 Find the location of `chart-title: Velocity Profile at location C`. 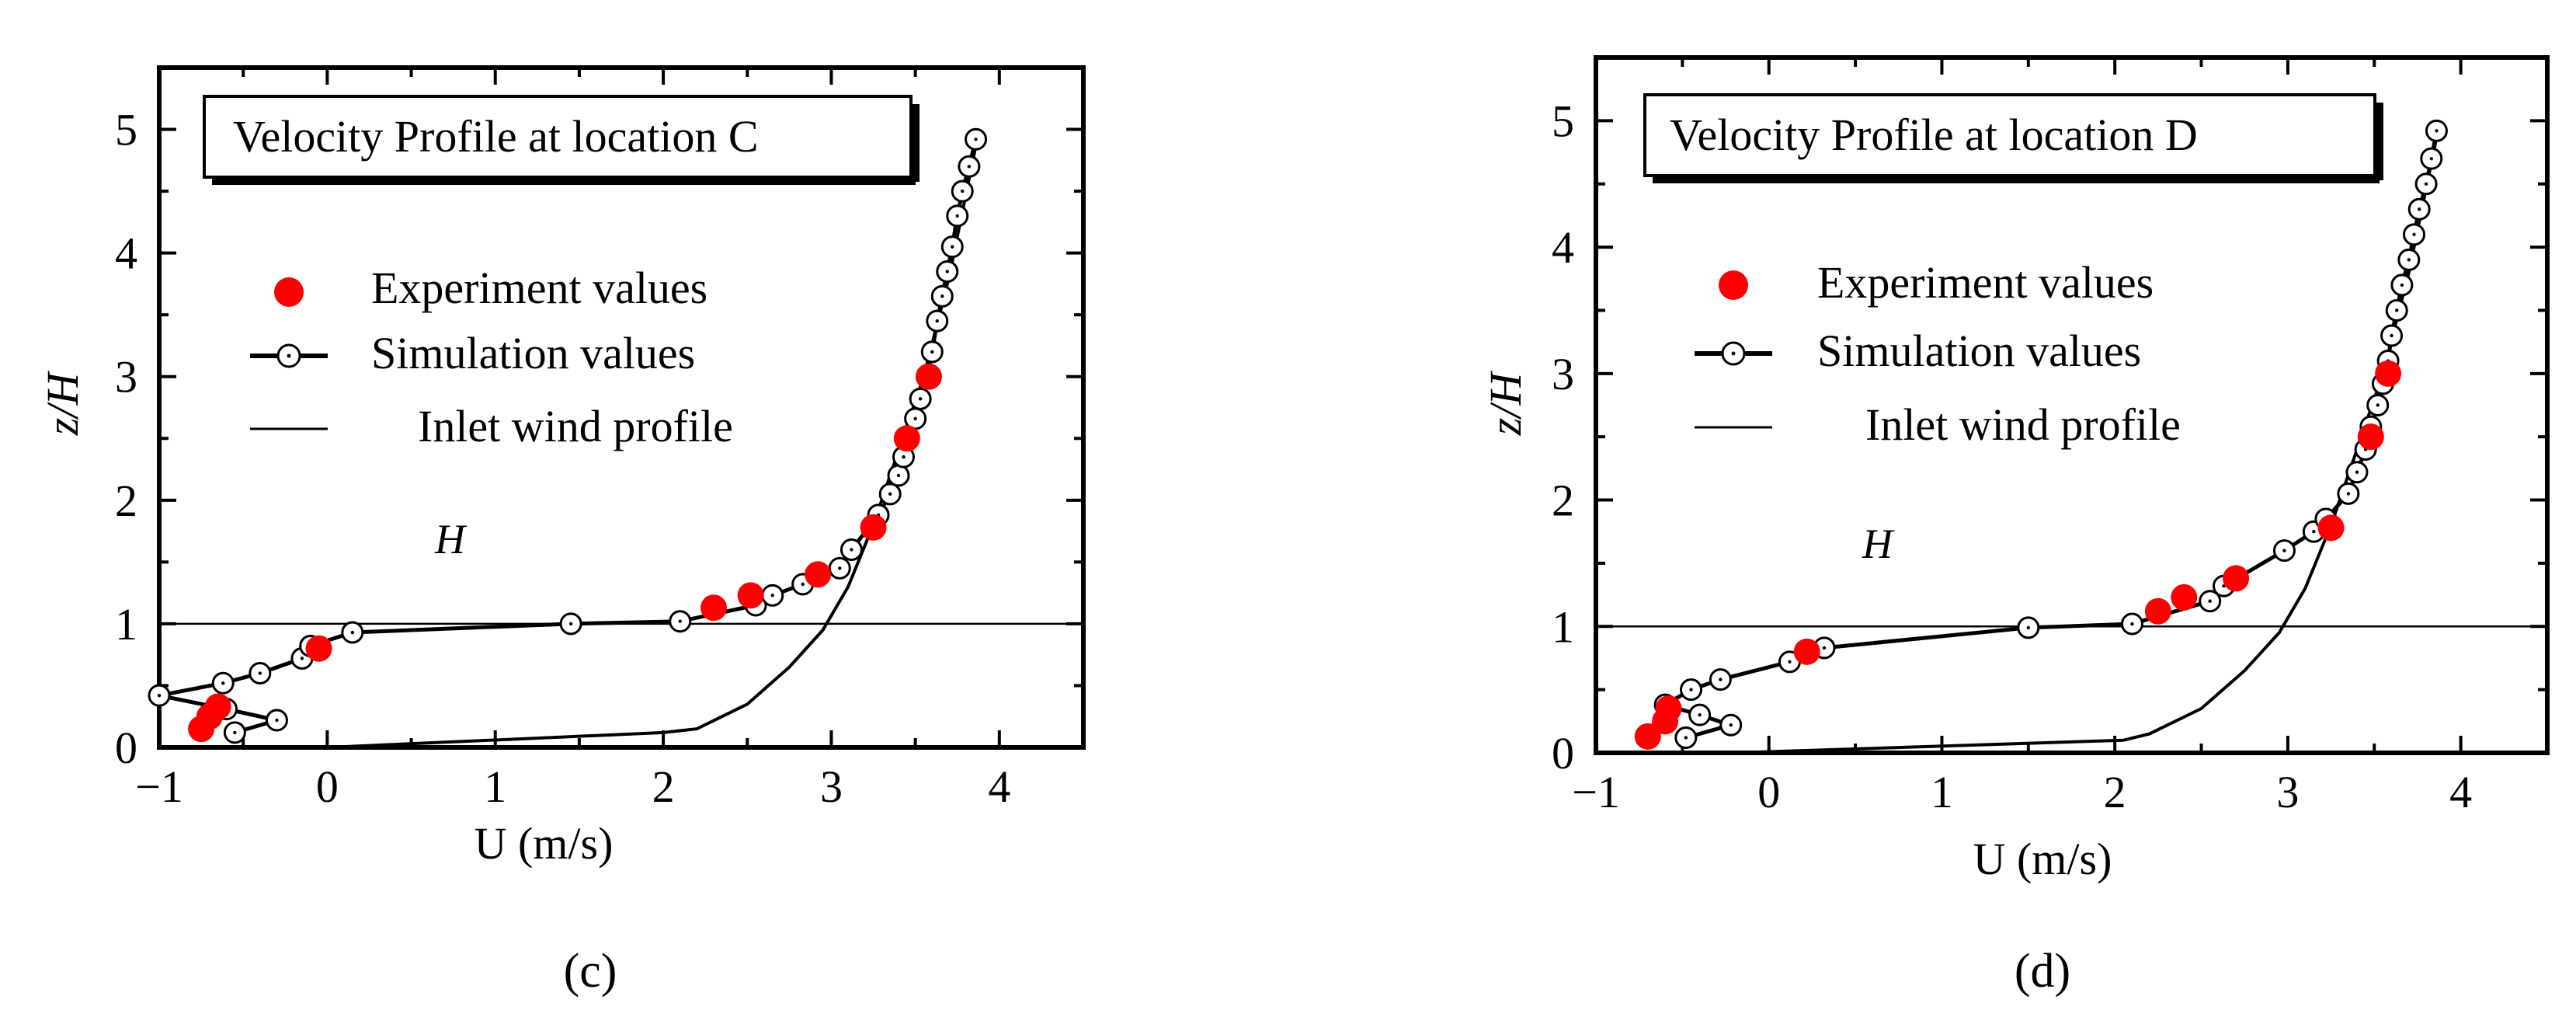

chart-title: Velocity Profile at location C is located at coordinates (496, 136).